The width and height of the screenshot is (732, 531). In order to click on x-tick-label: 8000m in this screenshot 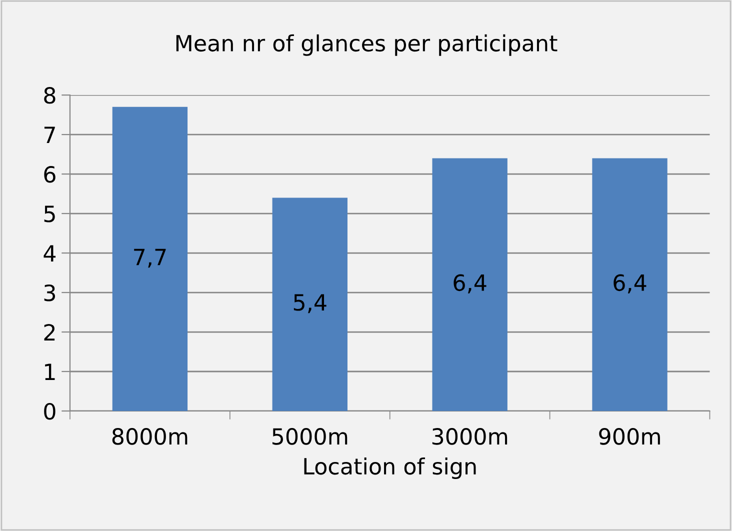, I will do `click(150, 436)`.